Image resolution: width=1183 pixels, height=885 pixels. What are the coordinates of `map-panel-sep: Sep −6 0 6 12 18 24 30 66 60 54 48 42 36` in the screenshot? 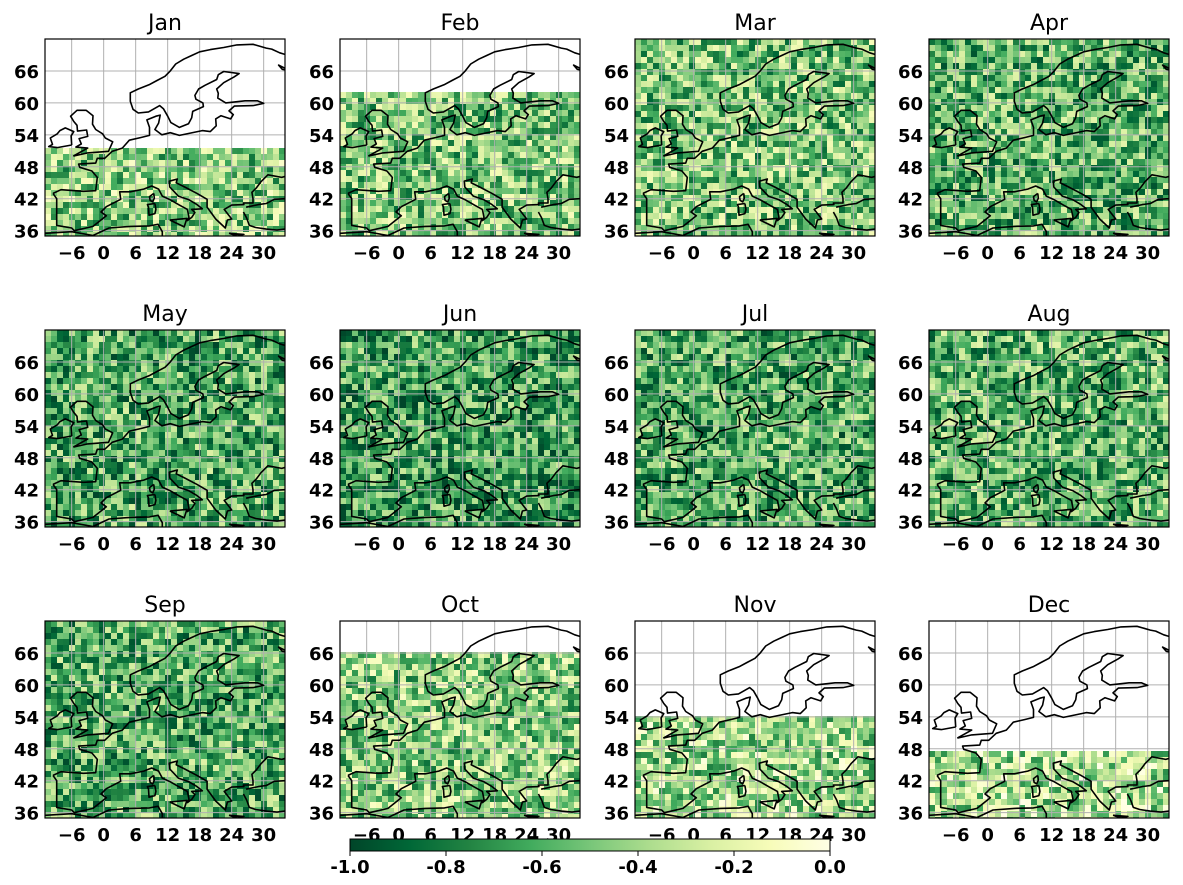 It's located at (150, 719).